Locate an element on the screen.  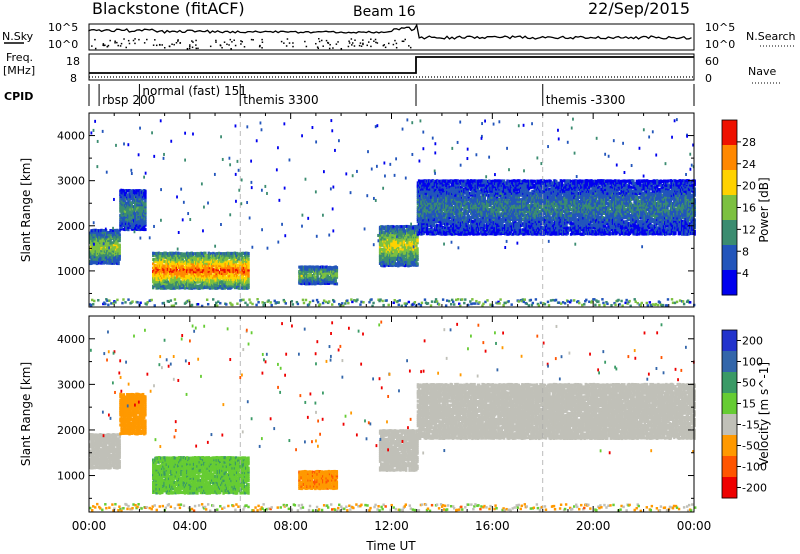
colorbar-tick-label: -50 is located at coordinates (751, 446).